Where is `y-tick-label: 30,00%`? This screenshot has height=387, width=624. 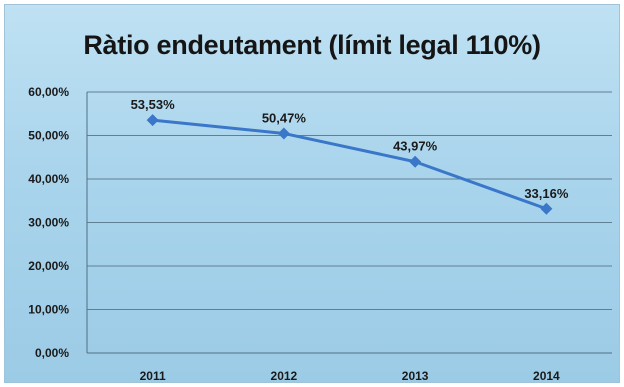 y-tick-label: 30,00% is located at coordinates (48, 223).